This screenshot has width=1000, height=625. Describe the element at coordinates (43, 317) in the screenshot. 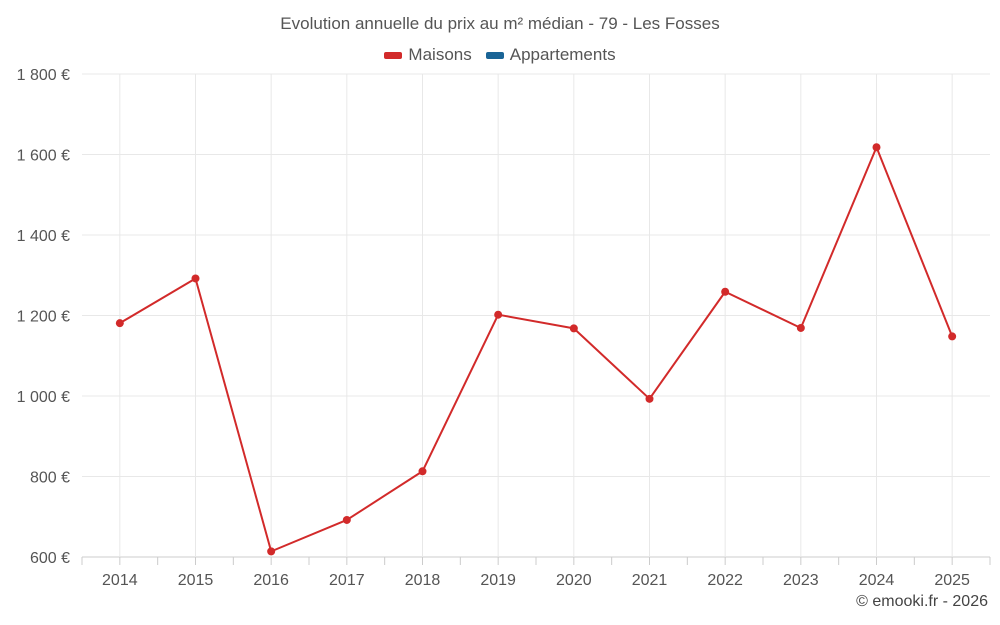

I see `y-tick-label: 1 200 €` at that location.